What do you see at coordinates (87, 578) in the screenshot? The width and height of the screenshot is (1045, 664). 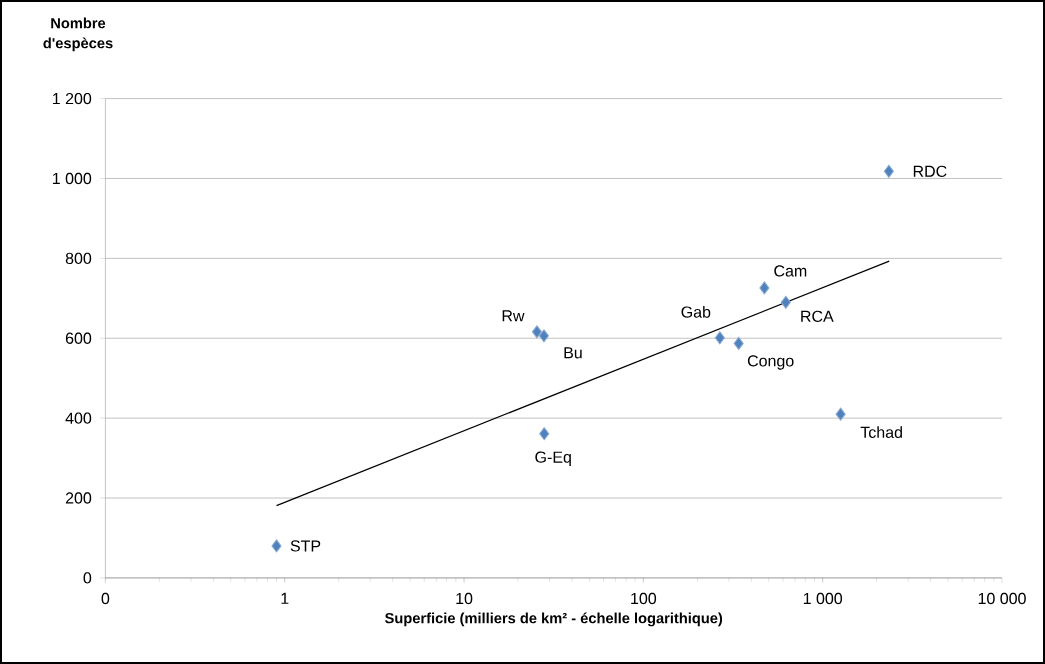 I see `y-tick-label: 0` at bounding box center [87, 578].